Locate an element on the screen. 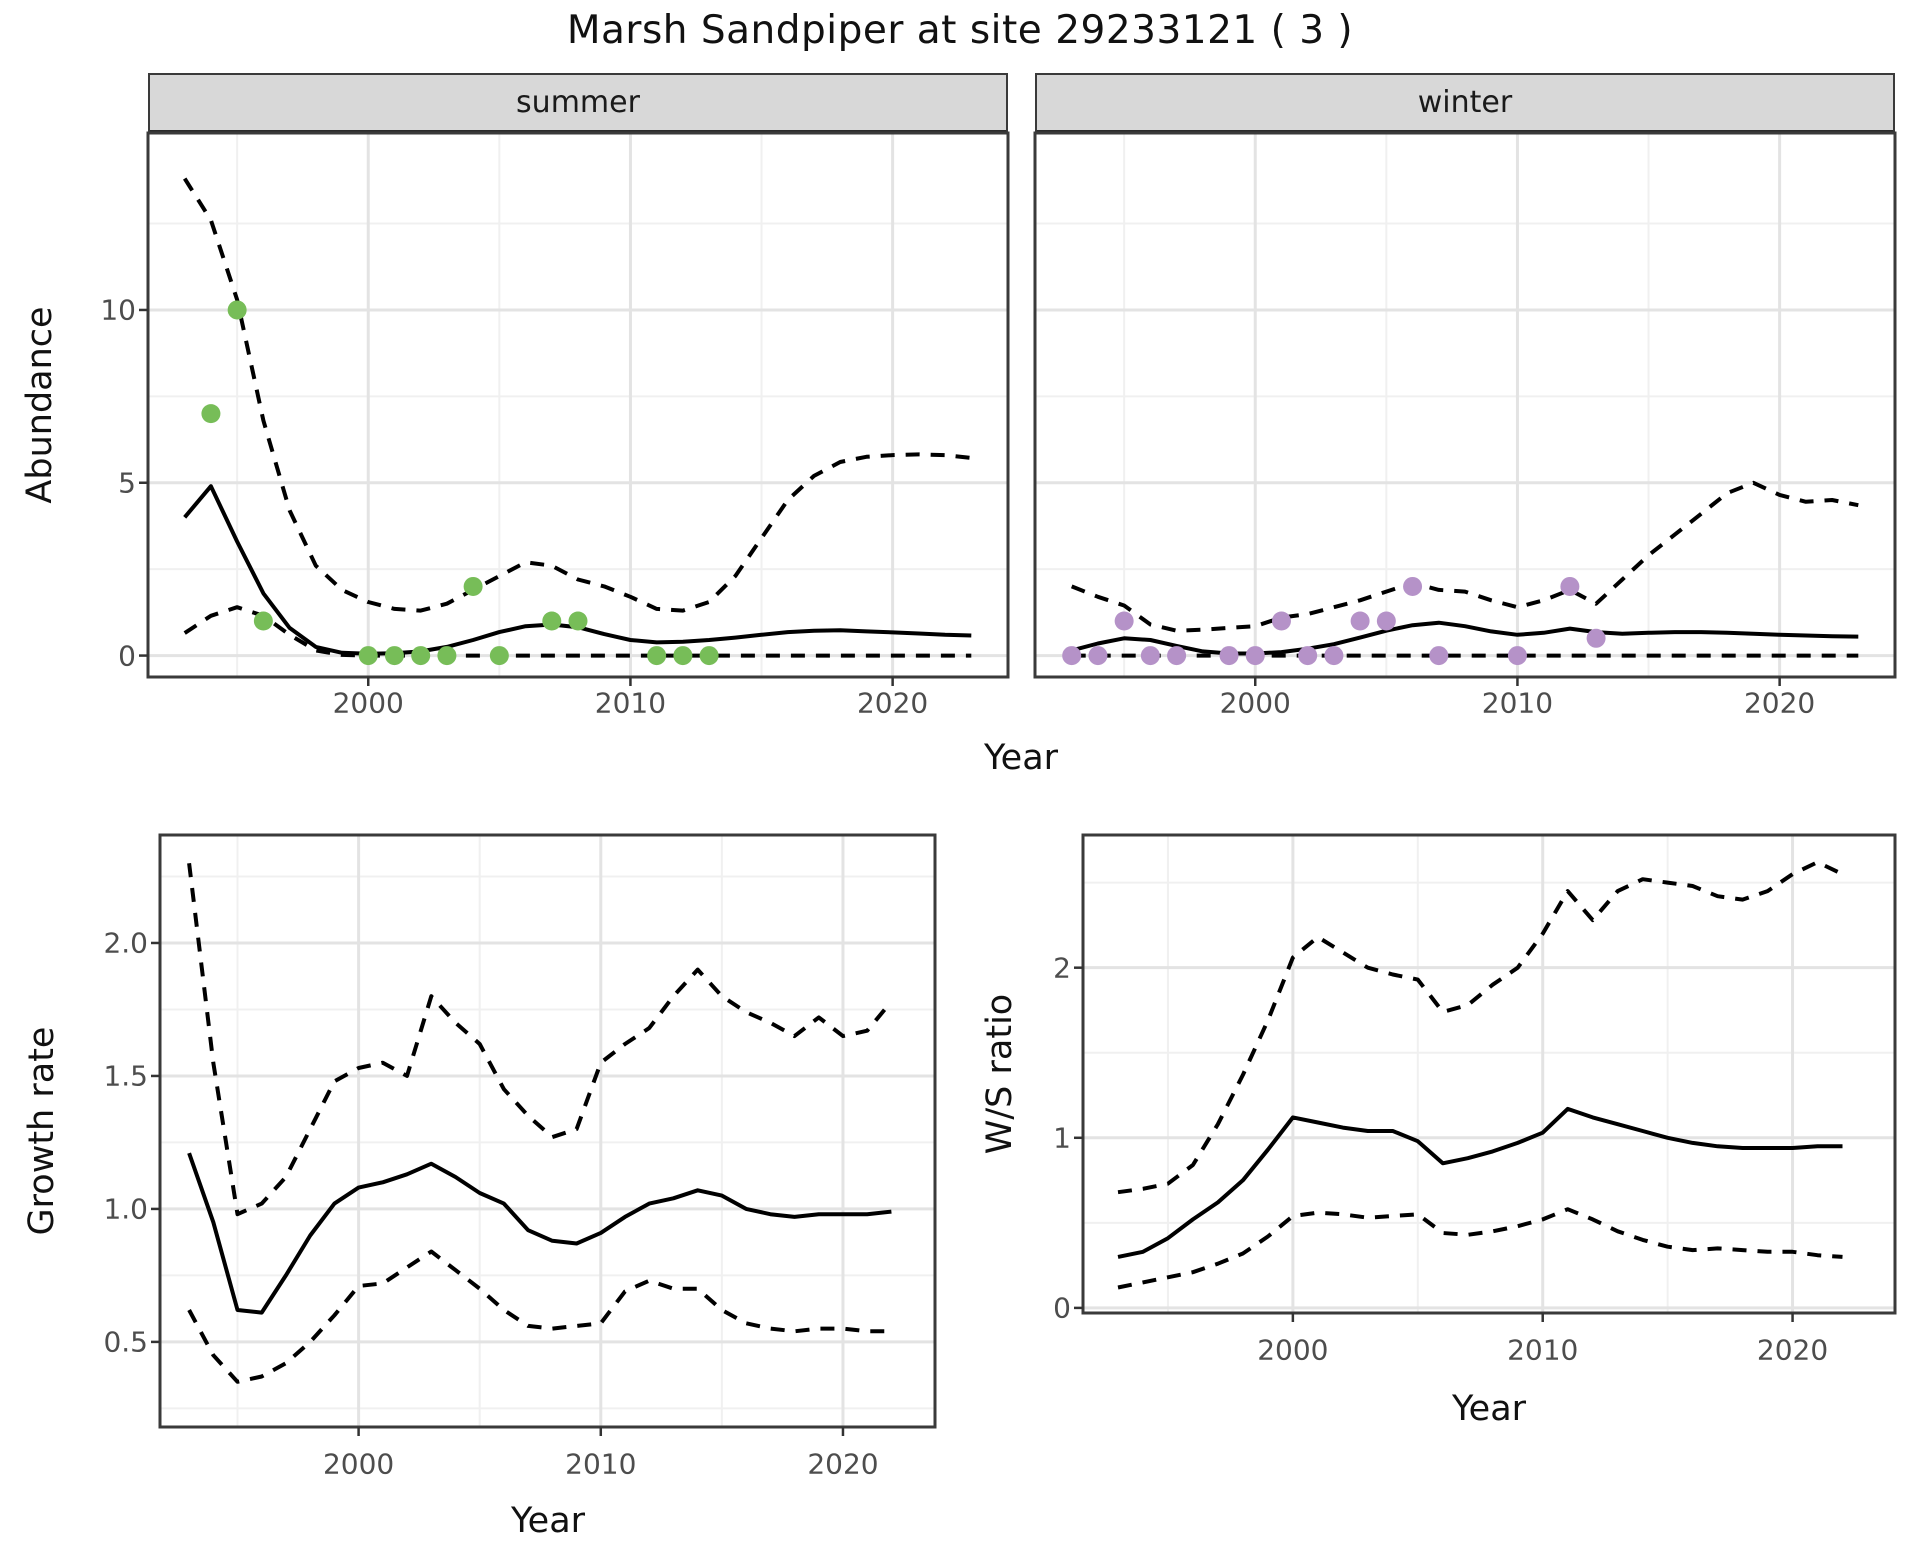  facet-strip-label: summer is located at coordinates (578, 102).